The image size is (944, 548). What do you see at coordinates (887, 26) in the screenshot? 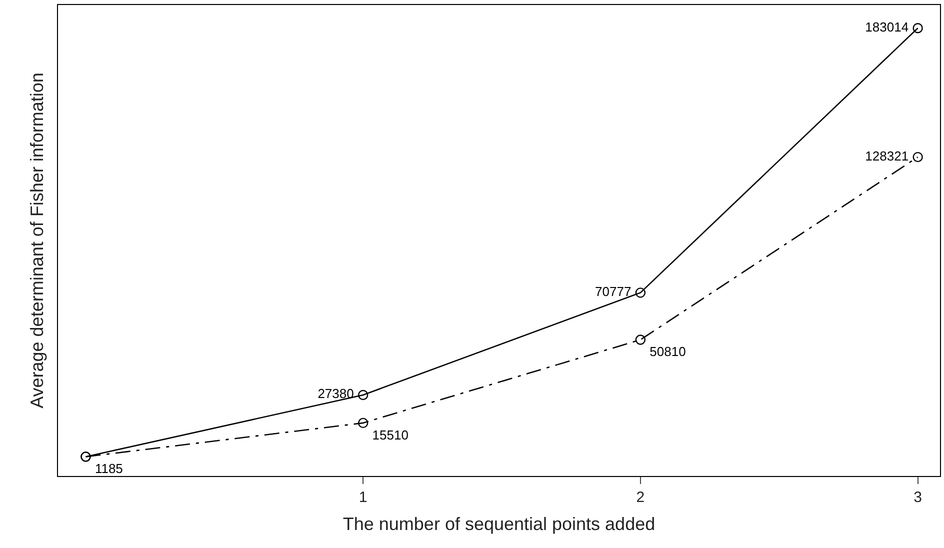
I see `data-label: 183014` at bounding box center [887, 26].